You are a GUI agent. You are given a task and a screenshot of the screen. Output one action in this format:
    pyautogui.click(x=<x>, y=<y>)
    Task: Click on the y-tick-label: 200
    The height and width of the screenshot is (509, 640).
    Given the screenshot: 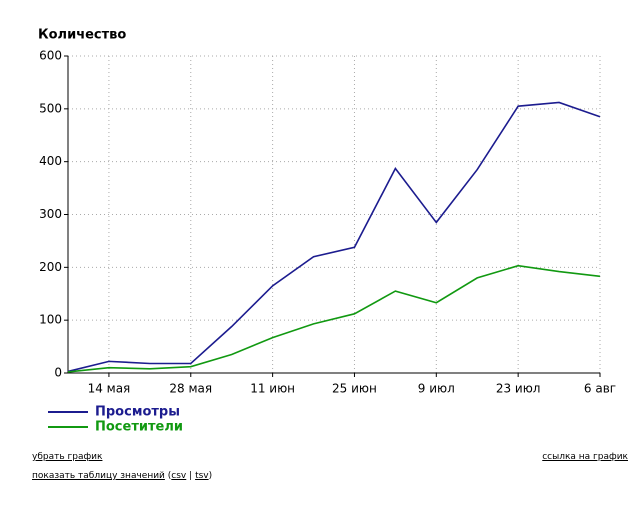 What is the action you would take?
    pyautogui.click(x=50, y=267)
    